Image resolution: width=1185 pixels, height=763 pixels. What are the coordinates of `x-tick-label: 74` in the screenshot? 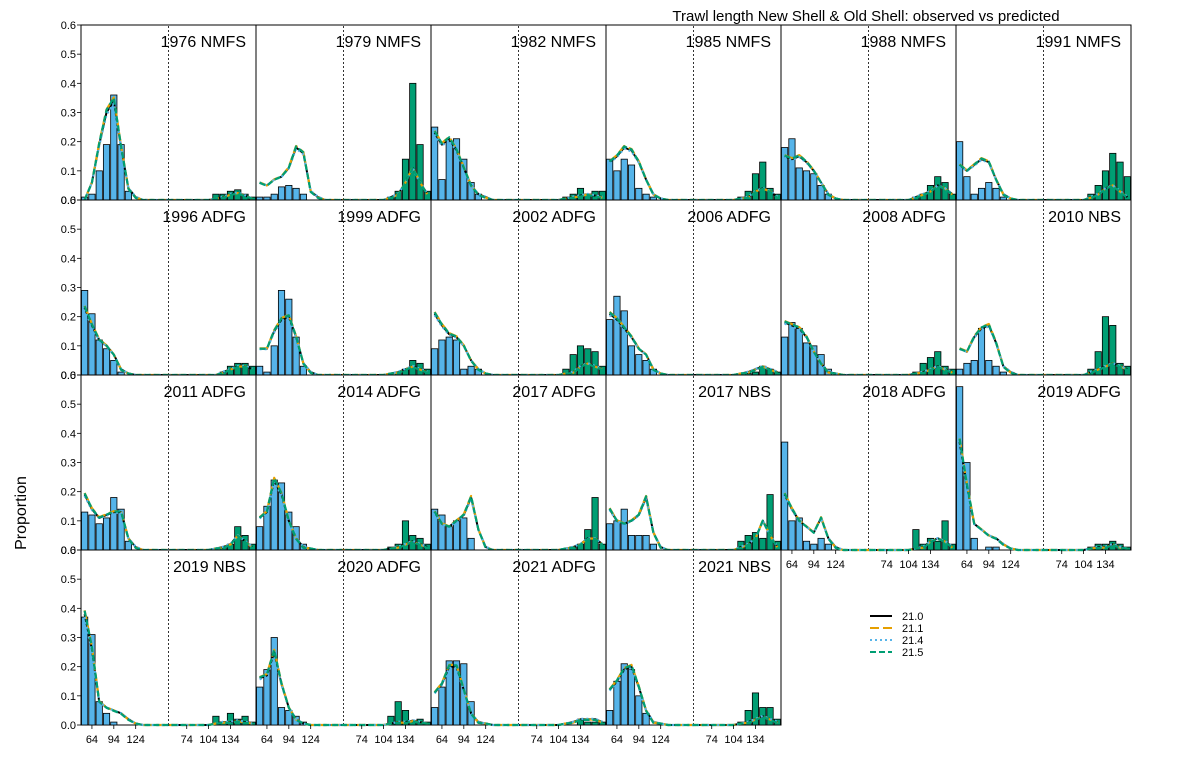 It's located at (537, 740).